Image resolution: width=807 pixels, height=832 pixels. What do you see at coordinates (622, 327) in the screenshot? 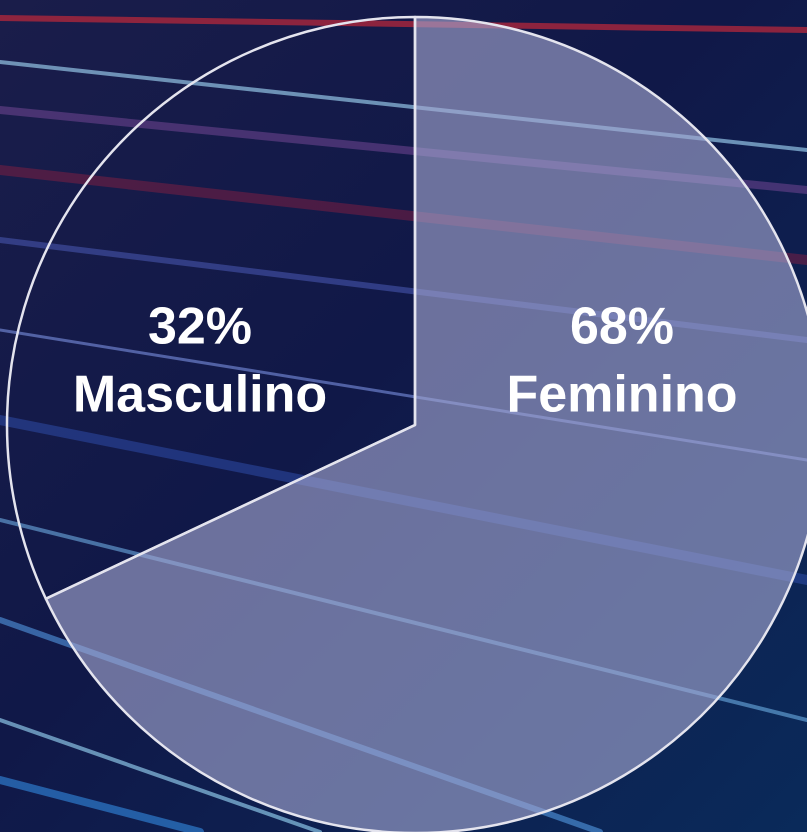
I see `value-label: 68%` at bounding box center [622, 327].